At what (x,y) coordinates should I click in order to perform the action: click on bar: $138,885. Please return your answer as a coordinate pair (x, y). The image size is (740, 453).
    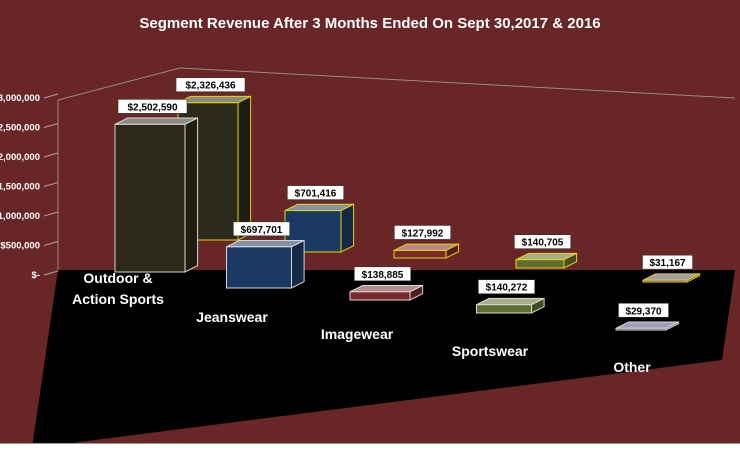
    Looking at the image, I should click on (386, 283).